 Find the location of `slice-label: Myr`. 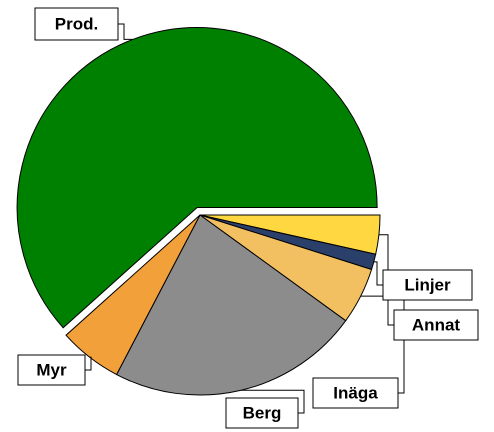

slice-label: Myr is located at coordinates (51, 369).